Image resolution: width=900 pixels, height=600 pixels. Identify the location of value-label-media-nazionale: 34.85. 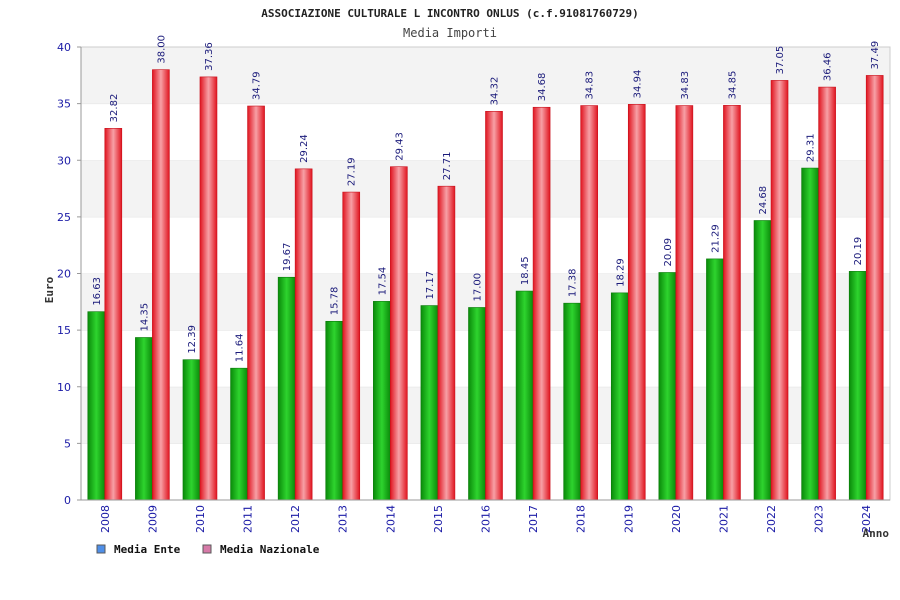
(732, 85).